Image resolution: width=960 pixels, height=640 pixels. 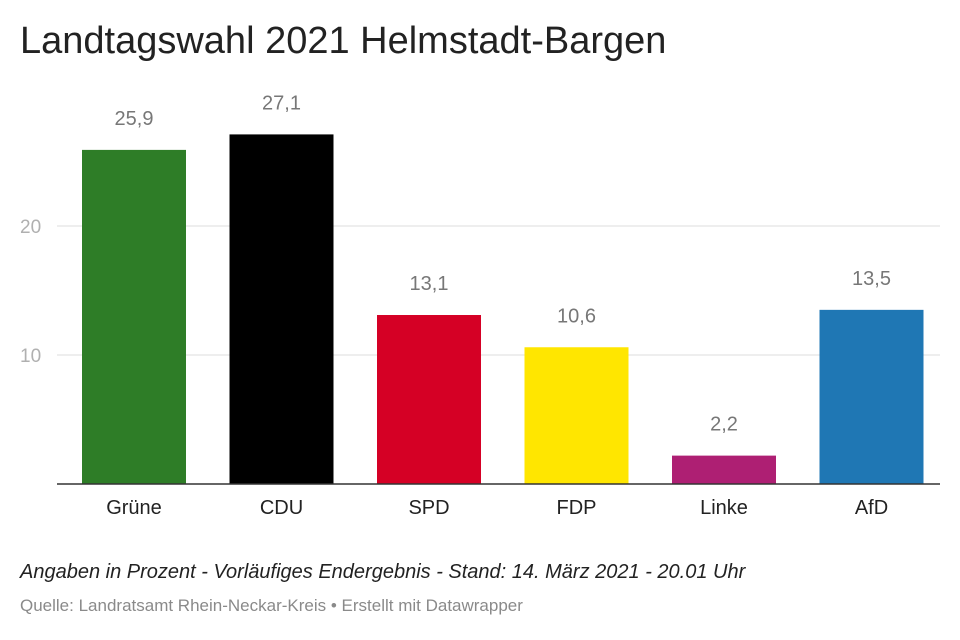 I want to click on category-label: AfD, so click(x=871, y=508).